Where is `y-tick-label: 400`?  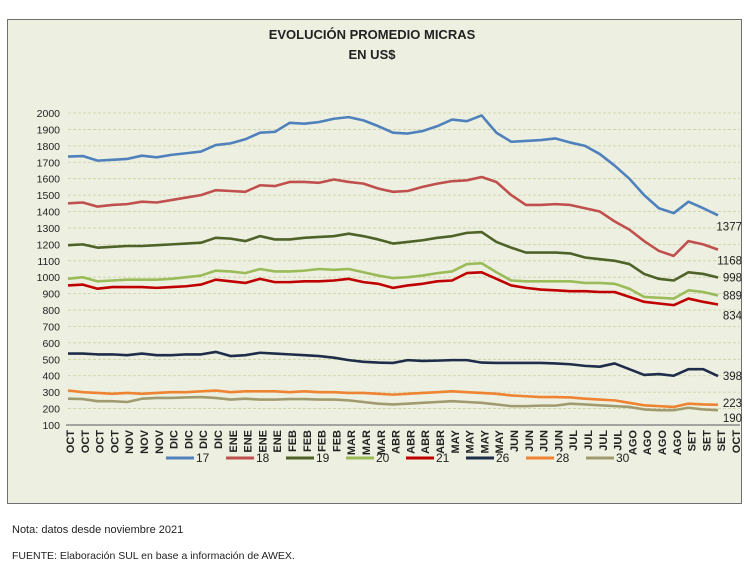
y-tick-label: 400 is located at coordinates (51, 377).